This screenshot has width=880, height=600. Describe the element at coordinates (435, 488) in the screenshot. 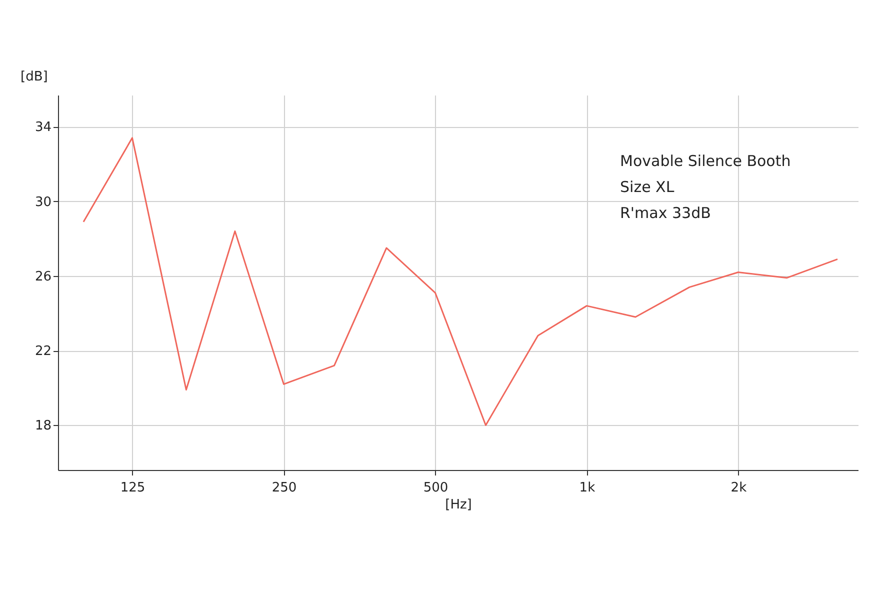

I see `x-tick-label: 500` at that location.